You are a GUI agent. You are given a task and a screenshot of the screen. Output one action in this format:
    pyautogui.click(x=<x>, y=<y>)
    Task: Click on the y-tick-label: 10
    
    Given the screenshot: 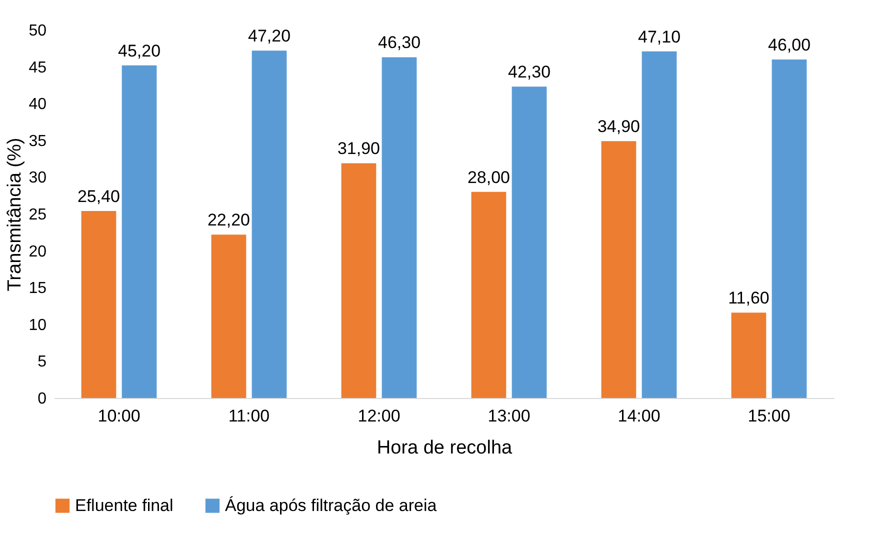 What is the action you would take?
    pyautogui.click(x=37, y=325)
    